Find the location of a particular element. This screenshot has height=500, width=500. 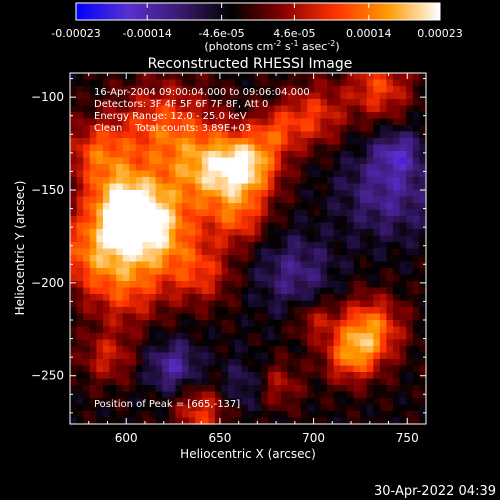

colorbar-tick-label: 0.00023 is located at coordinates (440, 33).